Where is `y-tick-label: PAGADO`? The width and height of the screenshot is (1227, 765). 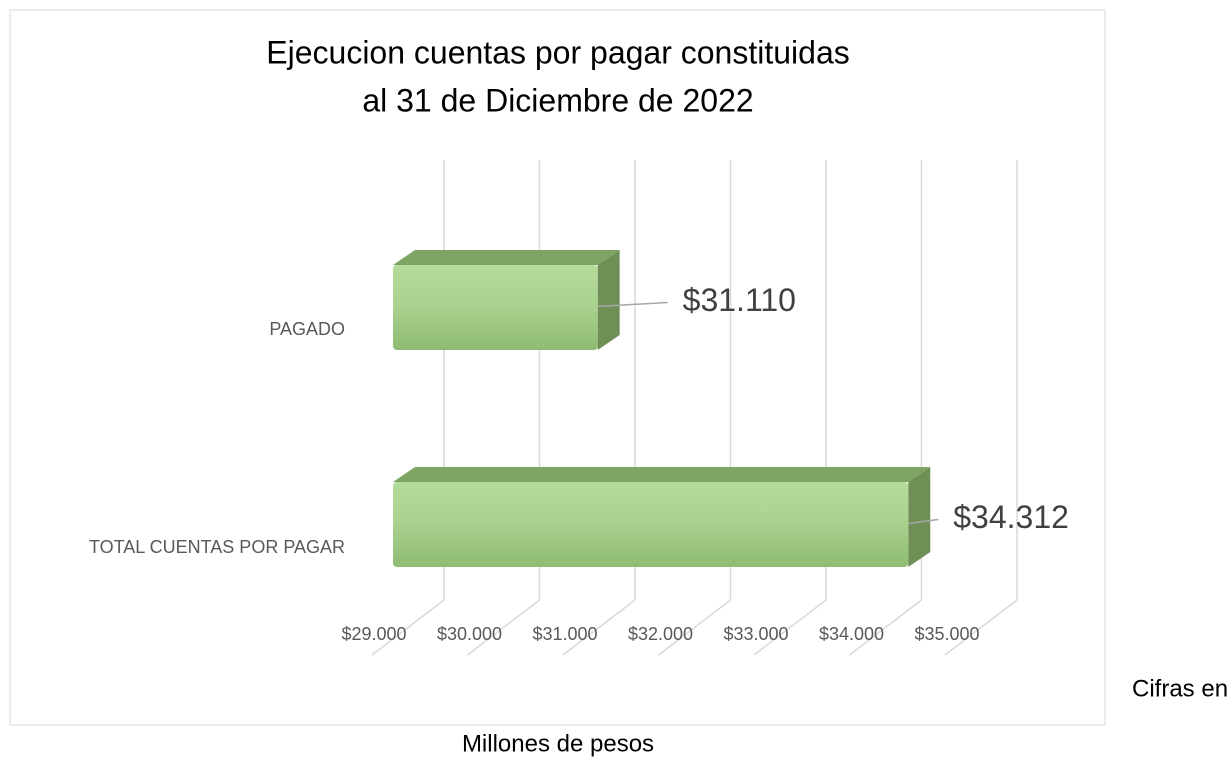 y-tick-label: PAGADO is located at coordinates (307, 329).